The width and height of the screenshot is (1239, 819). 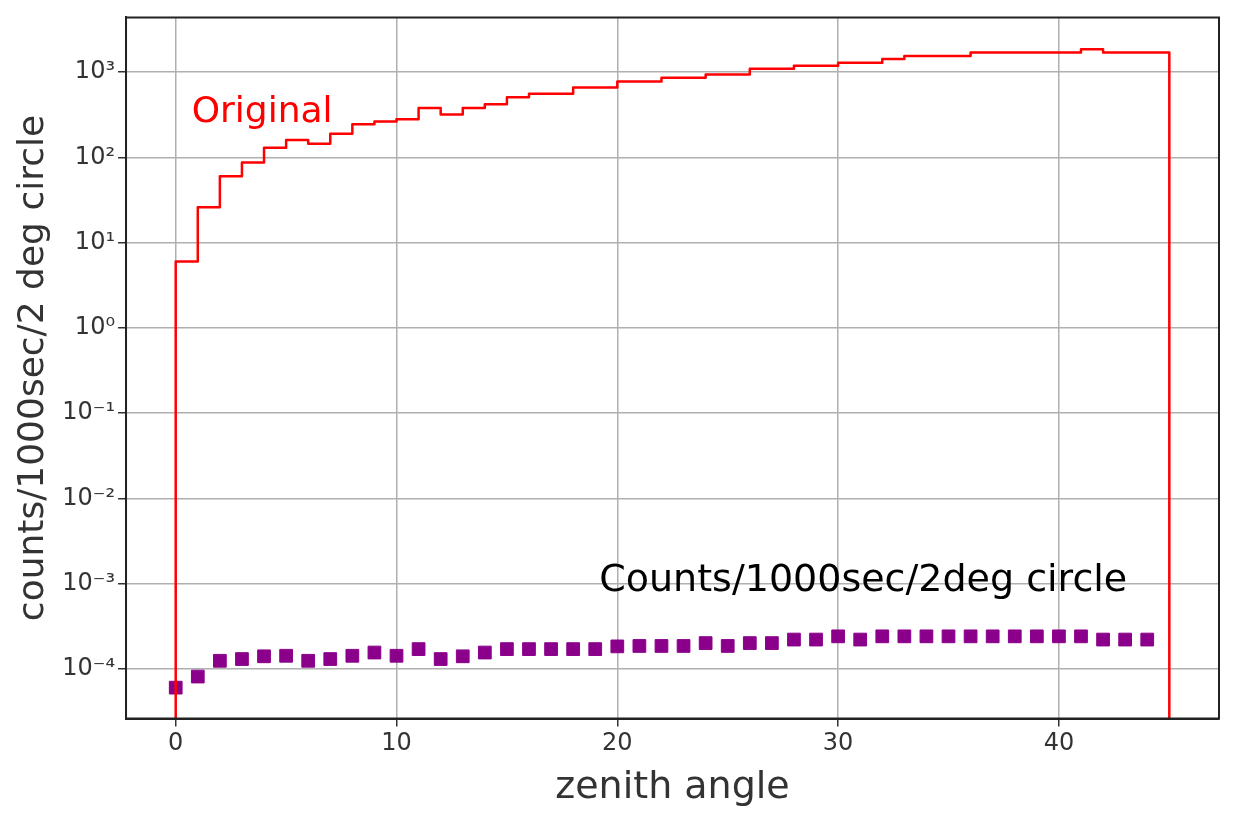 I want to click on y-tick-label: 10⁻², so click(x=89, y=496).